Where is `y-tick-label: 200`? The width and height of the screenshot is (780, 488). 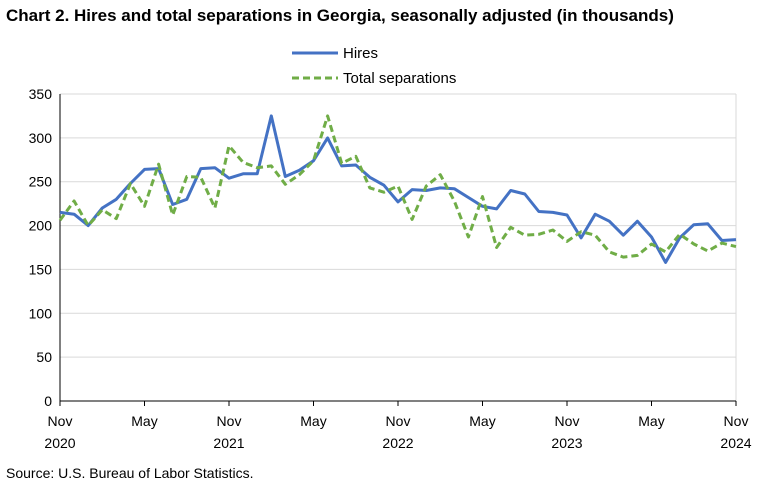 y-tick-label: 200 is located at coordinates (41, 226).